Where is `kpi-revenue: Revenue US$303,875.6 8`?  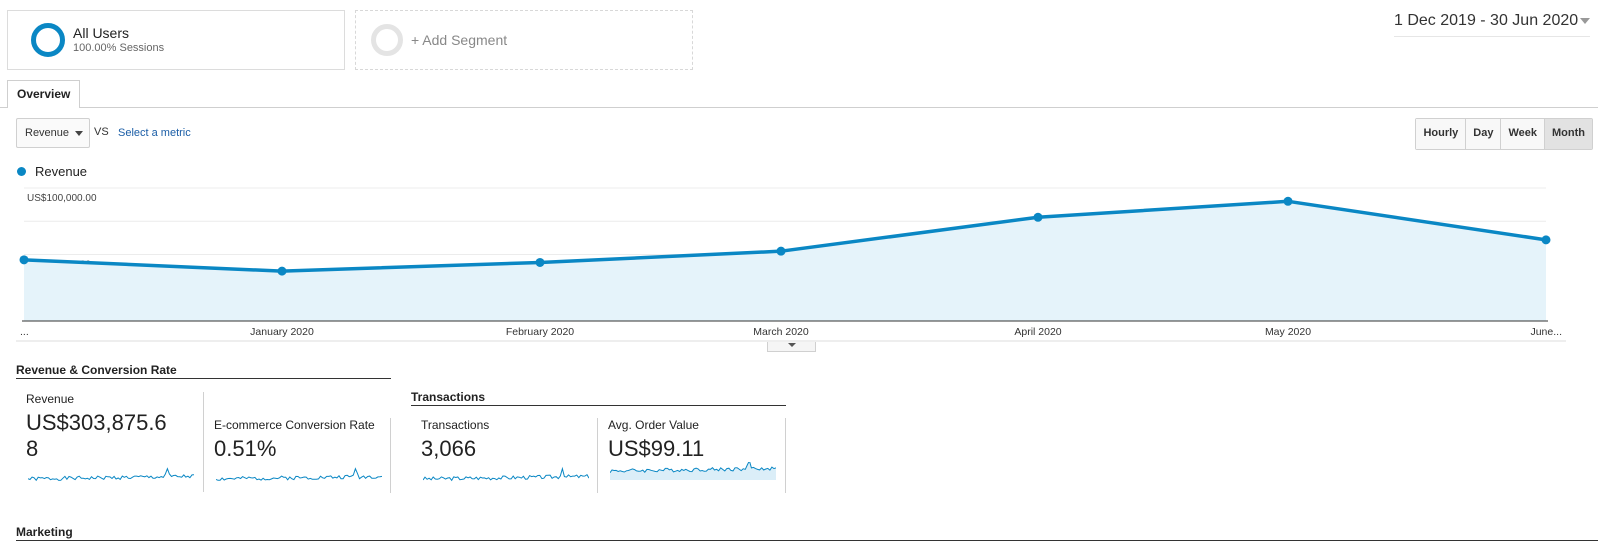 kpi-revenue: Revenue US$303,875.6 8 is located at coordinates (110, 442).